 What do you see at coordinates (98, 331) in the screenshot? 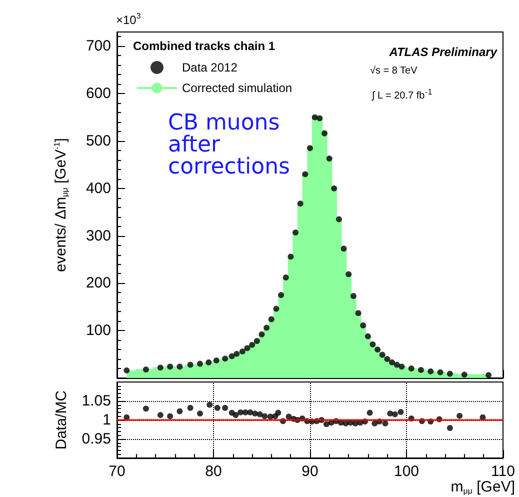
I see `y-tick-label: 100` at bounding box center [98, 331].